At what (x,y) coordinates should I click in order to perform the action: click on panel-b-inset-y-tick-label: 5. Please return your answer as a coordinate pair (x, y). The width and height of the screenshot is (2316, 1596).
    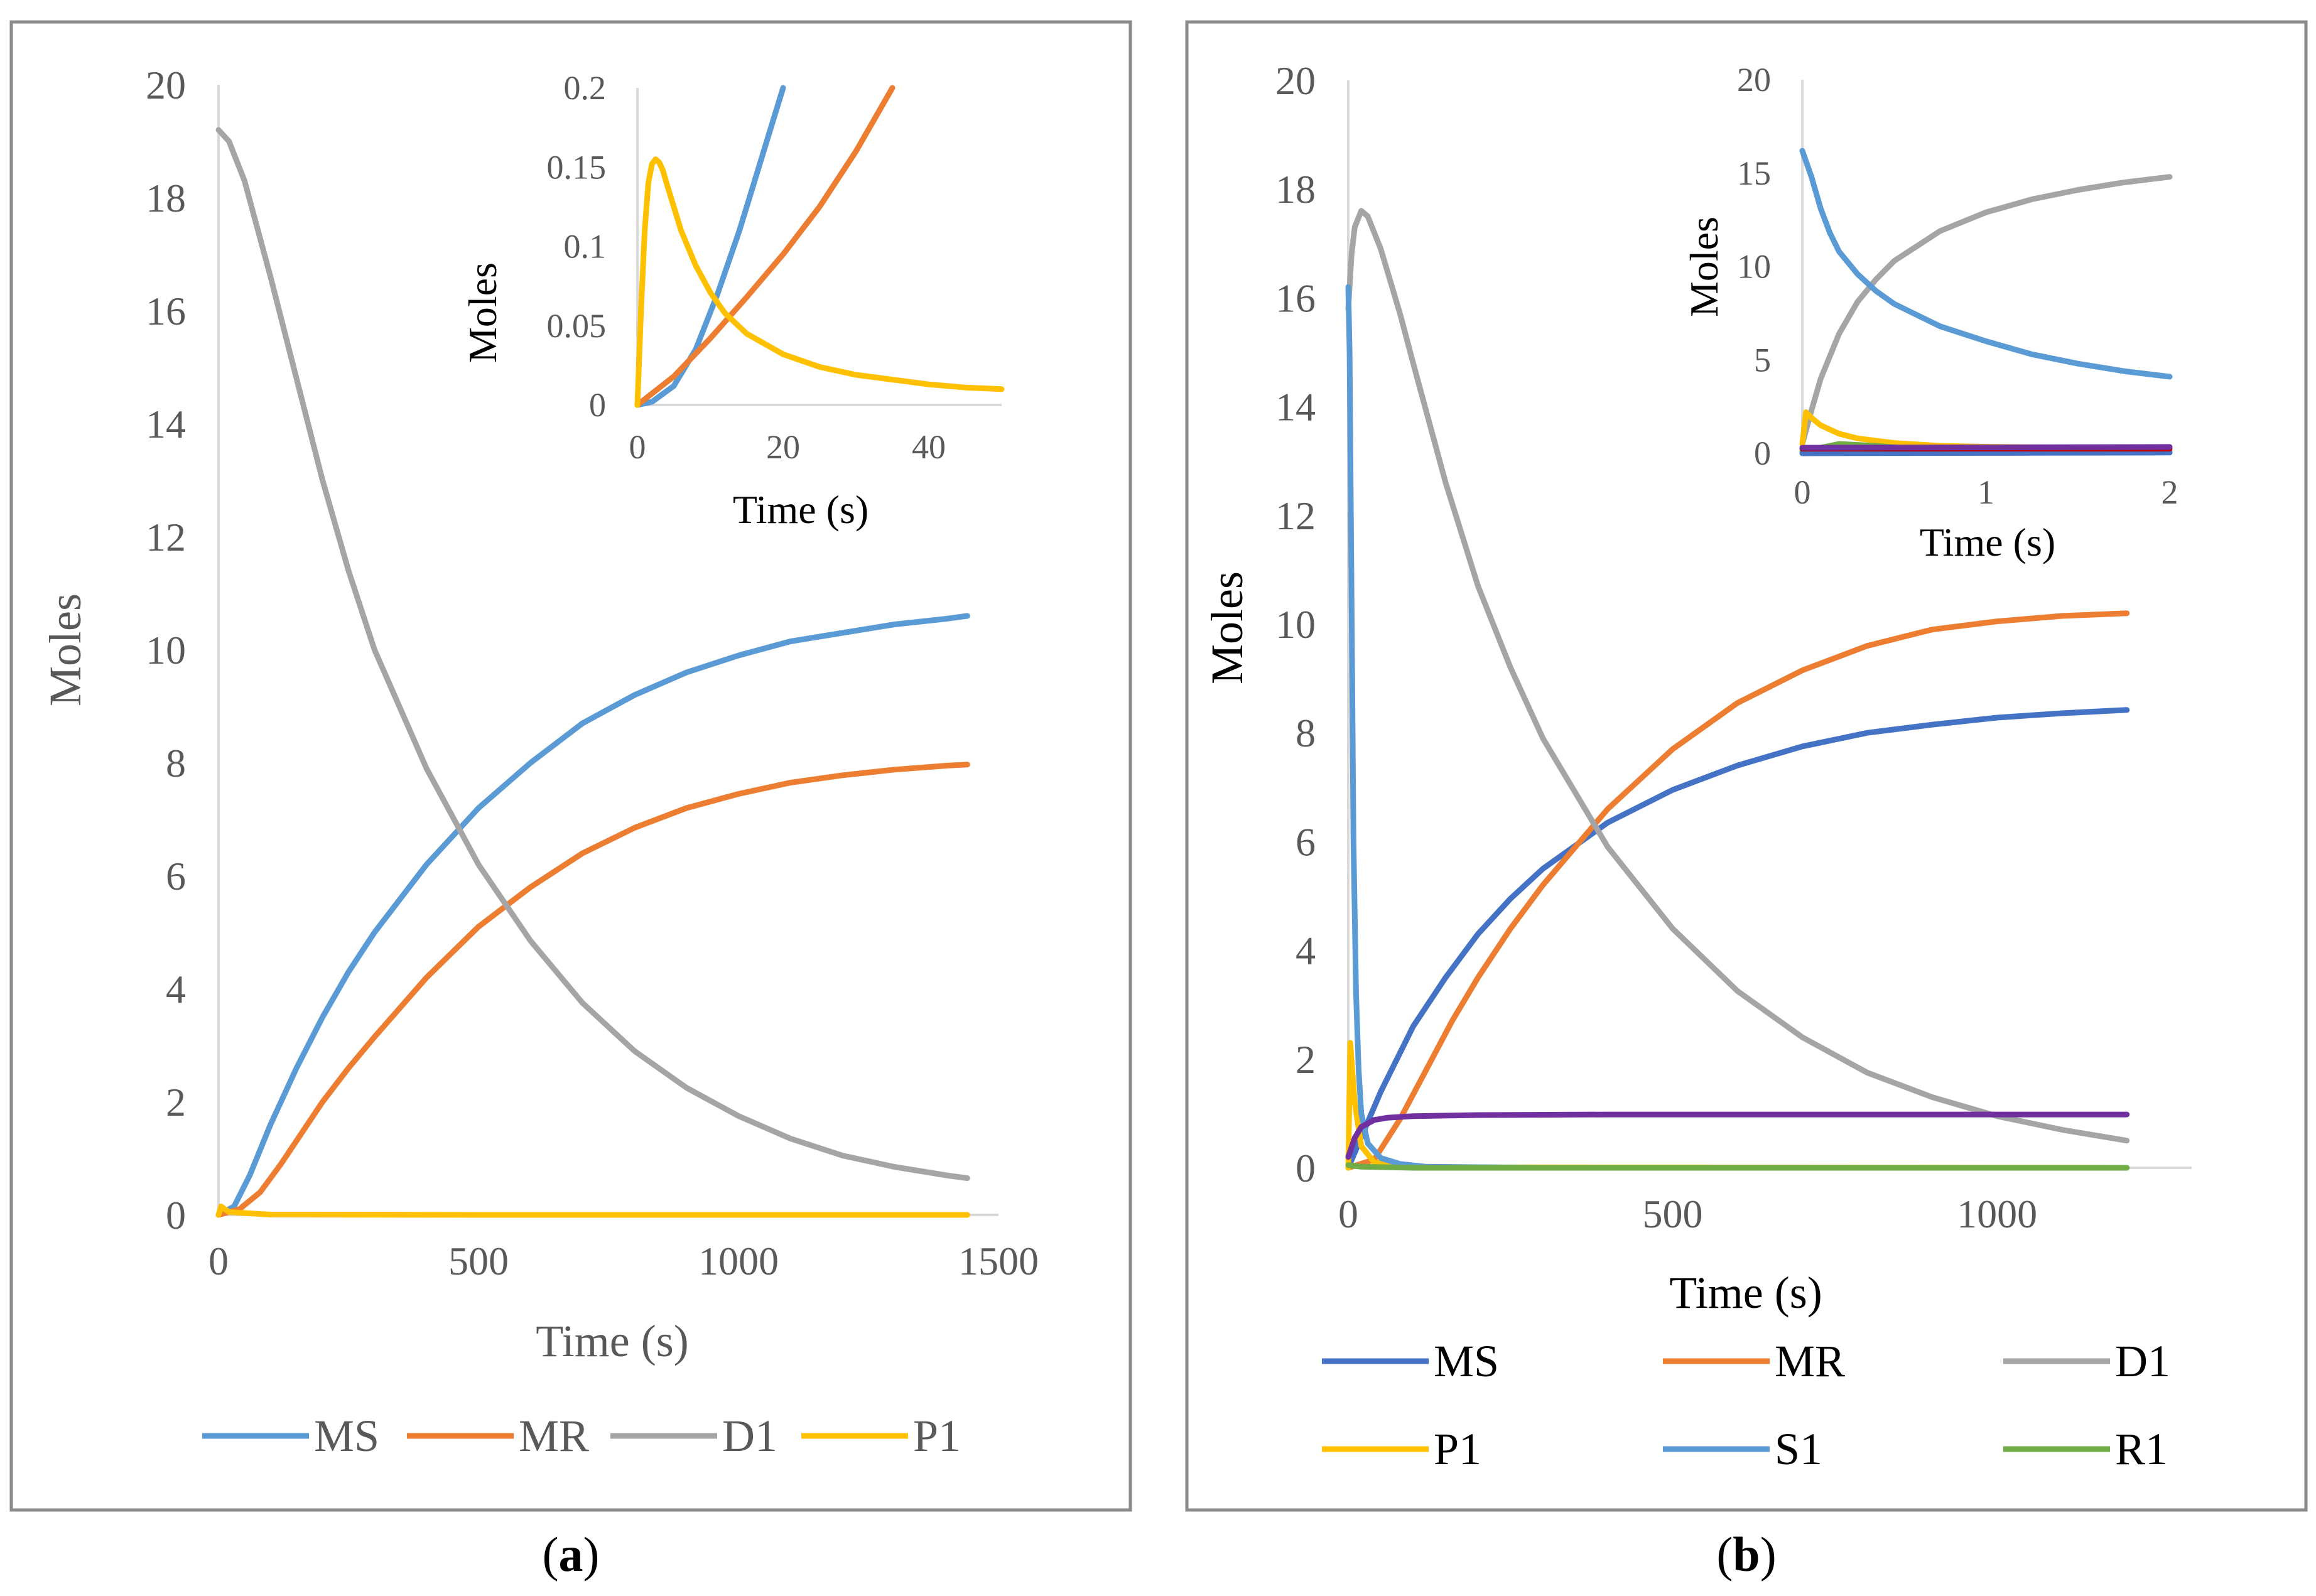
    Looking at the image, I should click on (1762, 360).